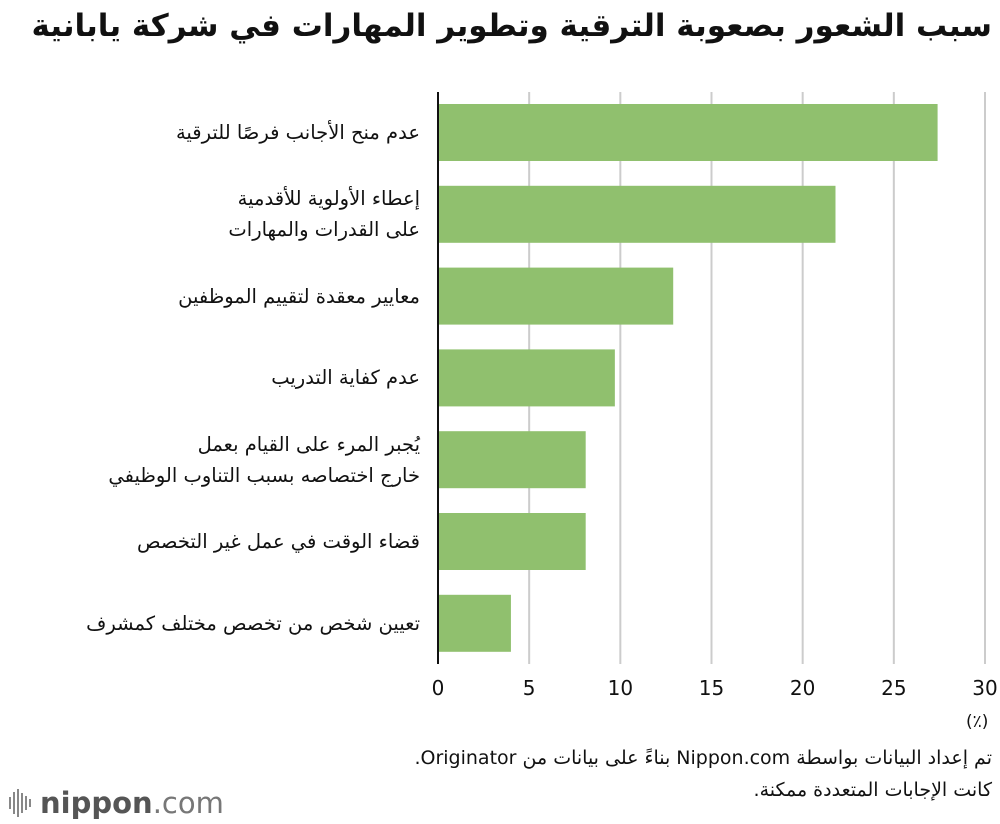 This screenshot has height=824, width=1000. Describe the element at coordinates (264, 475) in the screenshot. I see `category-label-5-line-2: خارج اختصاصه بسبب التناوب الوظيفي` at that location.